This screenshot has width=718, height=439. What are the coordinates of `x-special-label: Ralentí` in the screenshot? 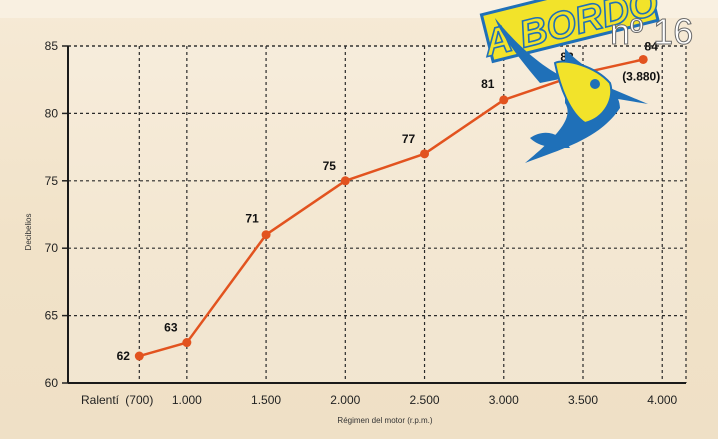 It's located at (100, 400).